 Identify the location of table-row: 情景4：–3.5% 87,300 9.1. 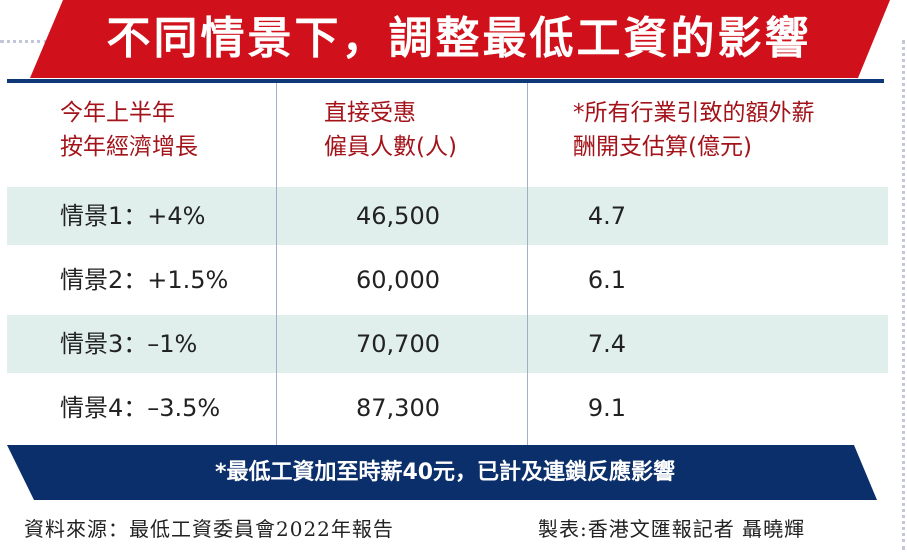
(447, 408).